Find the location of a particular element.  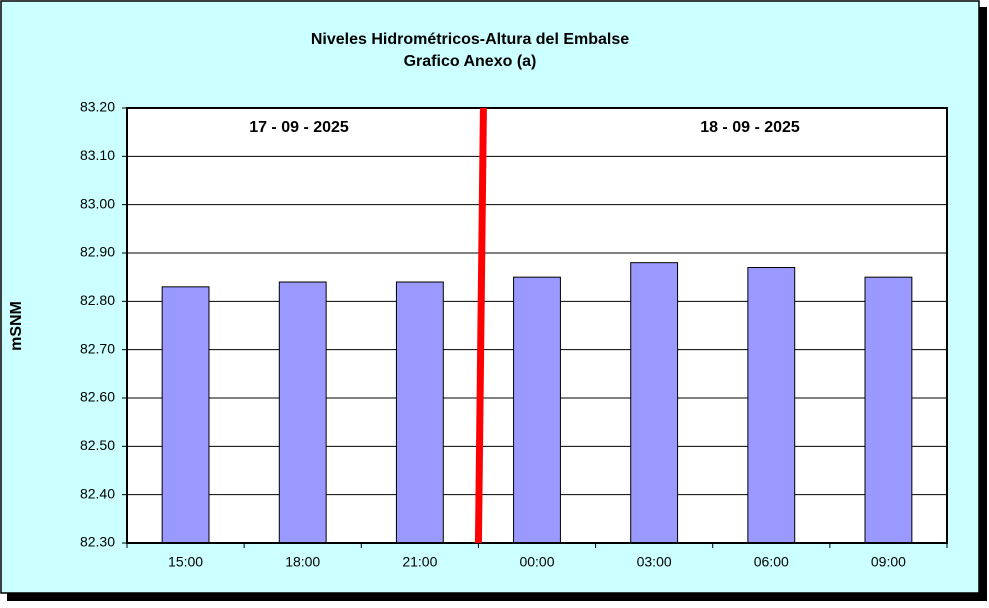

y-tick-label: 82.60 is located at coordinates (97, 397).